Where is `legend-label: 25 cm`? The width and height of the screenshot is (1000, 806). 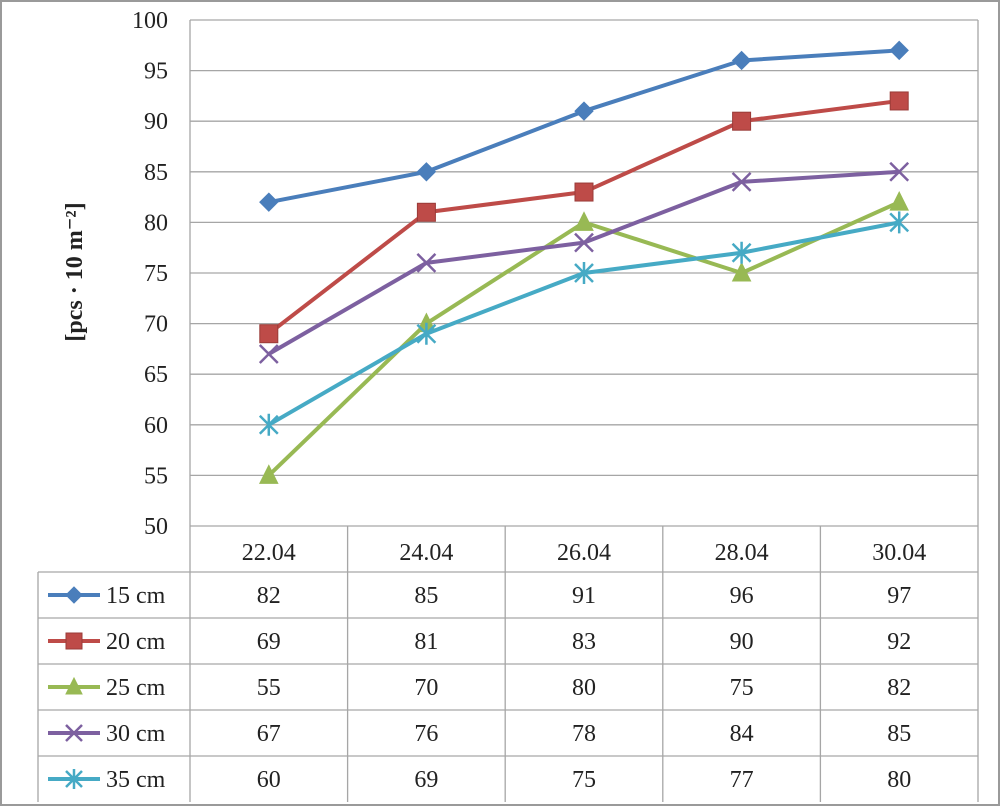
legend-label: 25 cm is located at coordinates (136, 688).